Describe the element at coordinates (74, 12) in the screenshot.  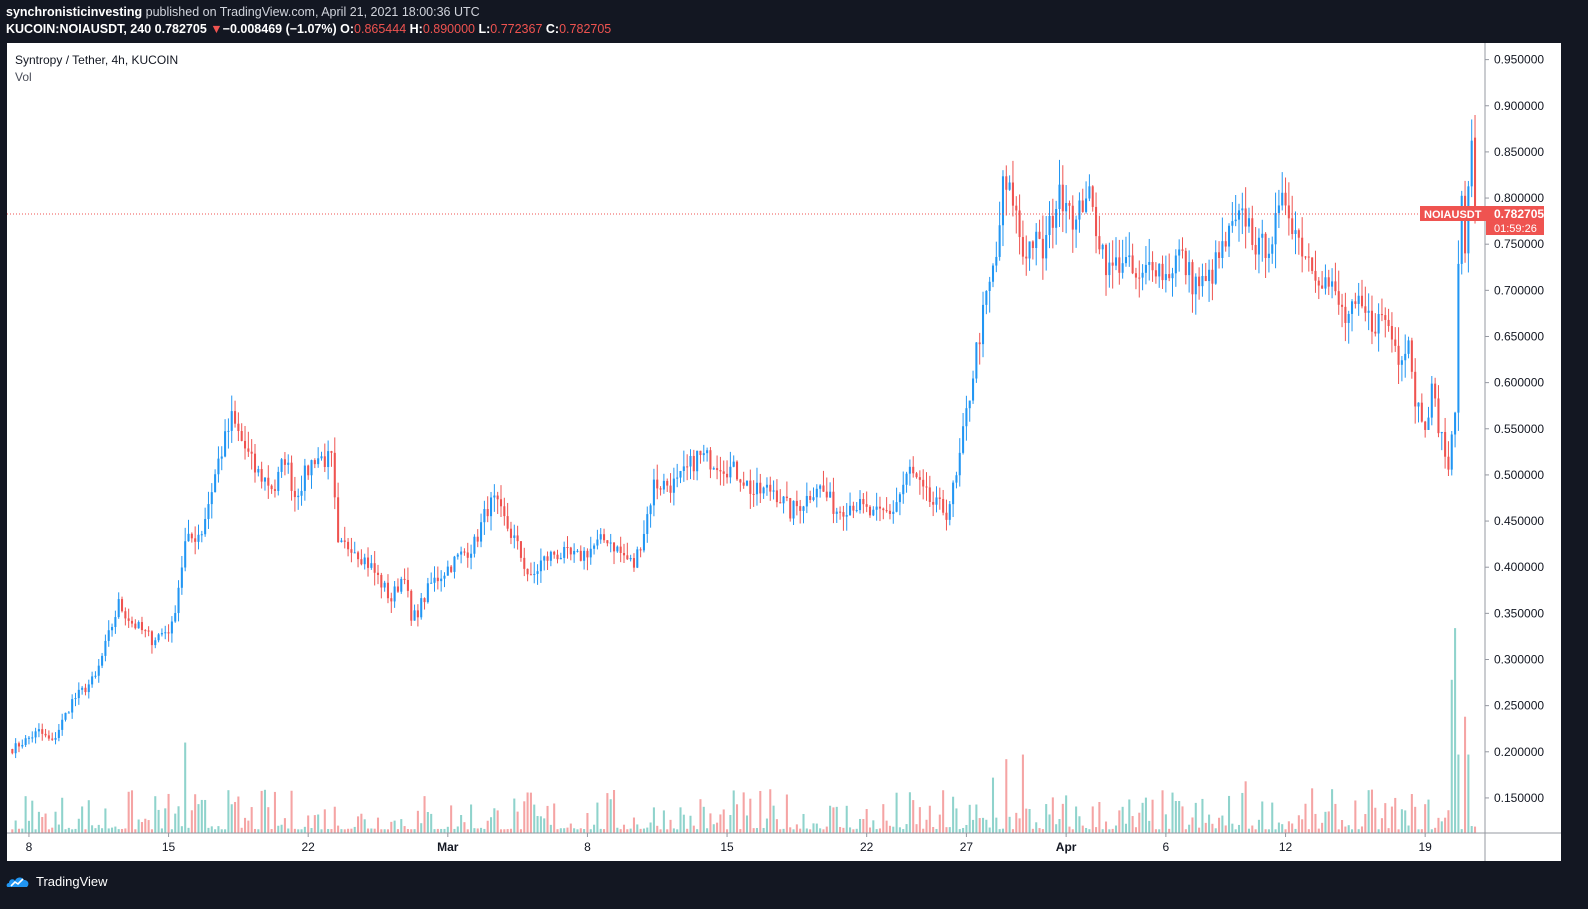
I see `author-name: synchronisticinvesting` at that location.